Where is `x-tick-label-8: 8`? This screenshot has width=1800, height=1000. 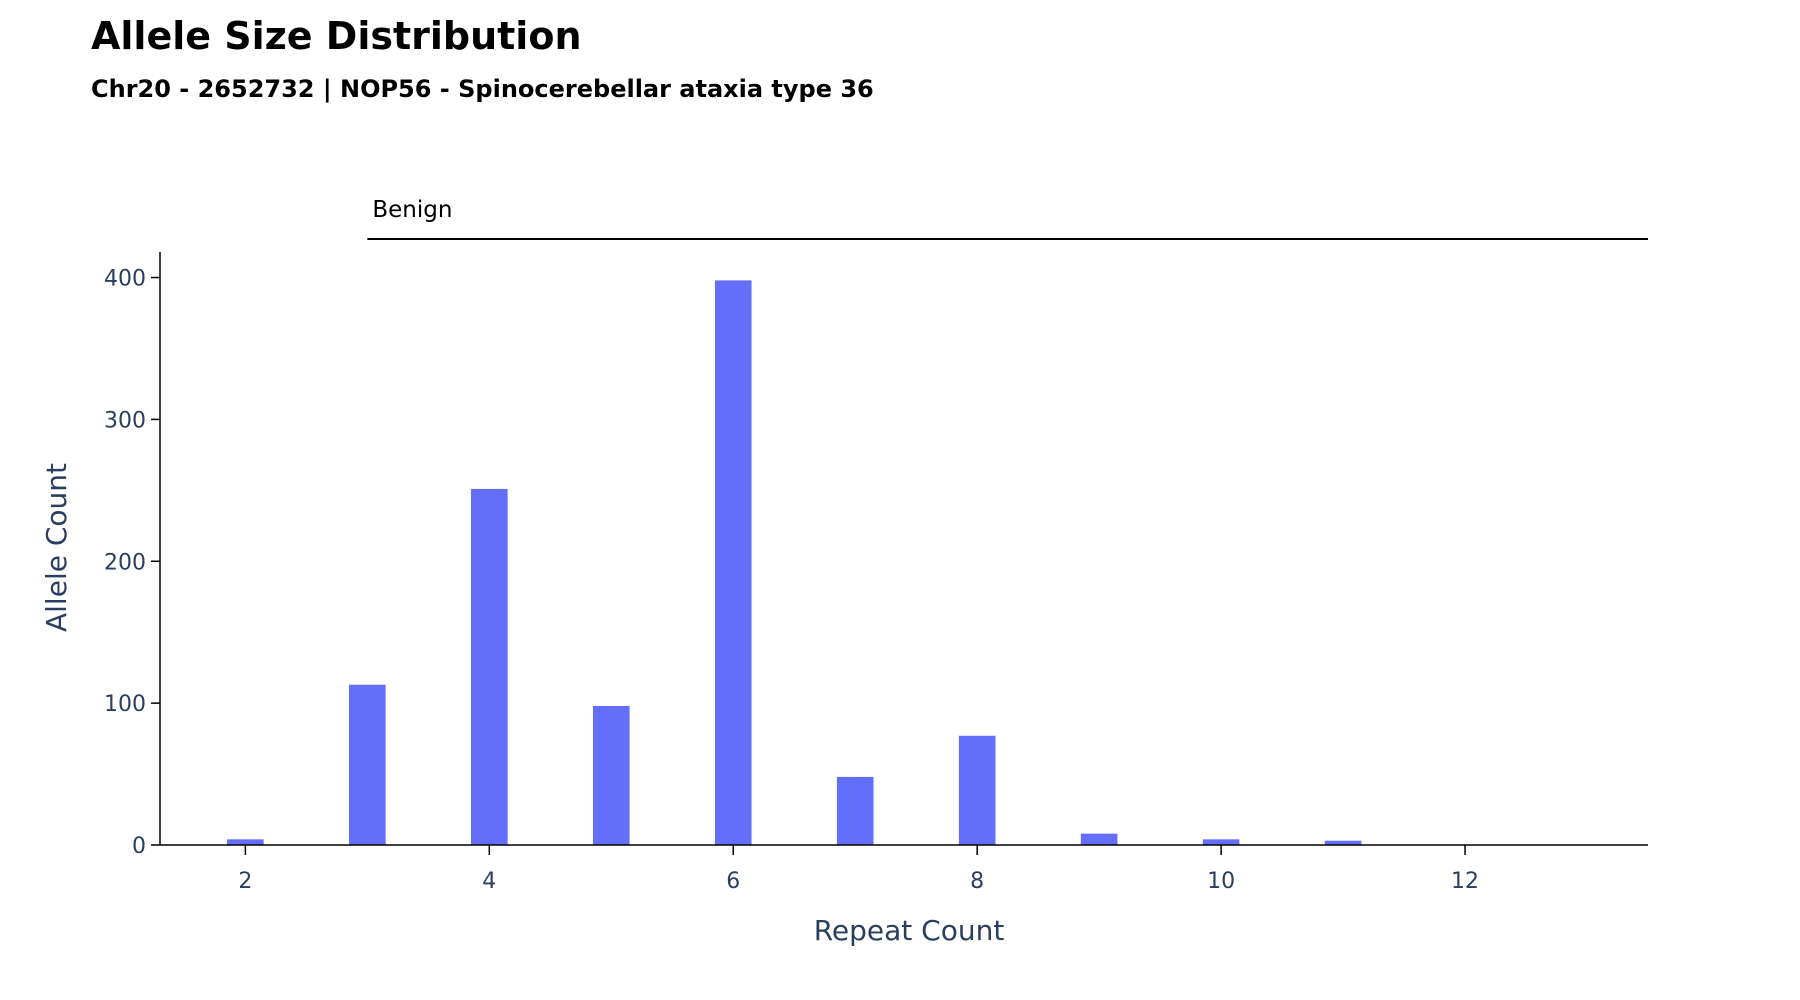 x-tick-label-8: 8 is located at coordinates (977, 881).